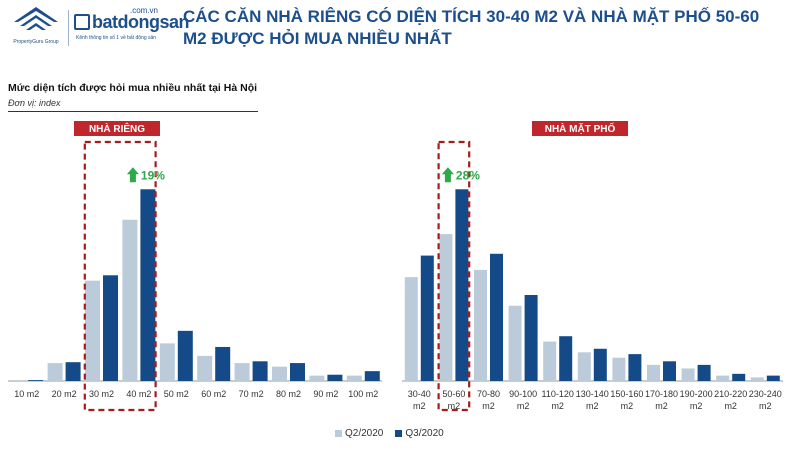  Describe the element at coordinates (765, 400) in the screenshot. I see `tick-label-nhamatpho-10: 230-240 m2` at that location.